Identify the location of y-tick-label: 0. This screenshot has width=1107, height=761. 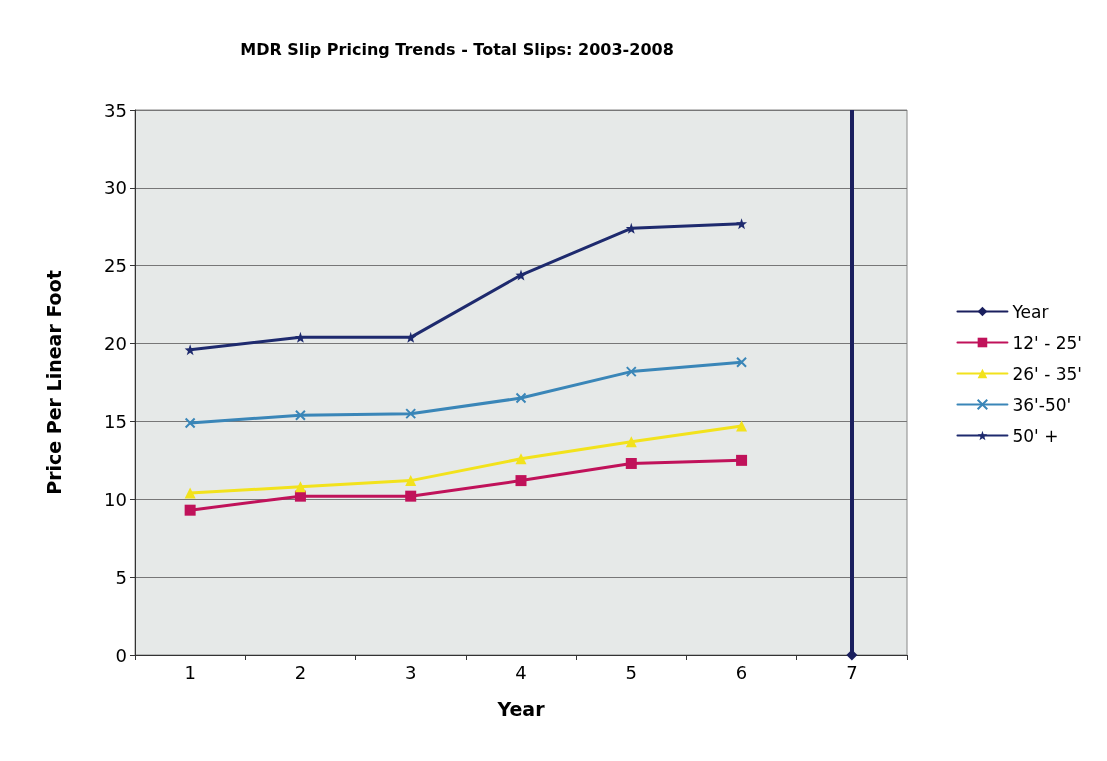
(121, 655).